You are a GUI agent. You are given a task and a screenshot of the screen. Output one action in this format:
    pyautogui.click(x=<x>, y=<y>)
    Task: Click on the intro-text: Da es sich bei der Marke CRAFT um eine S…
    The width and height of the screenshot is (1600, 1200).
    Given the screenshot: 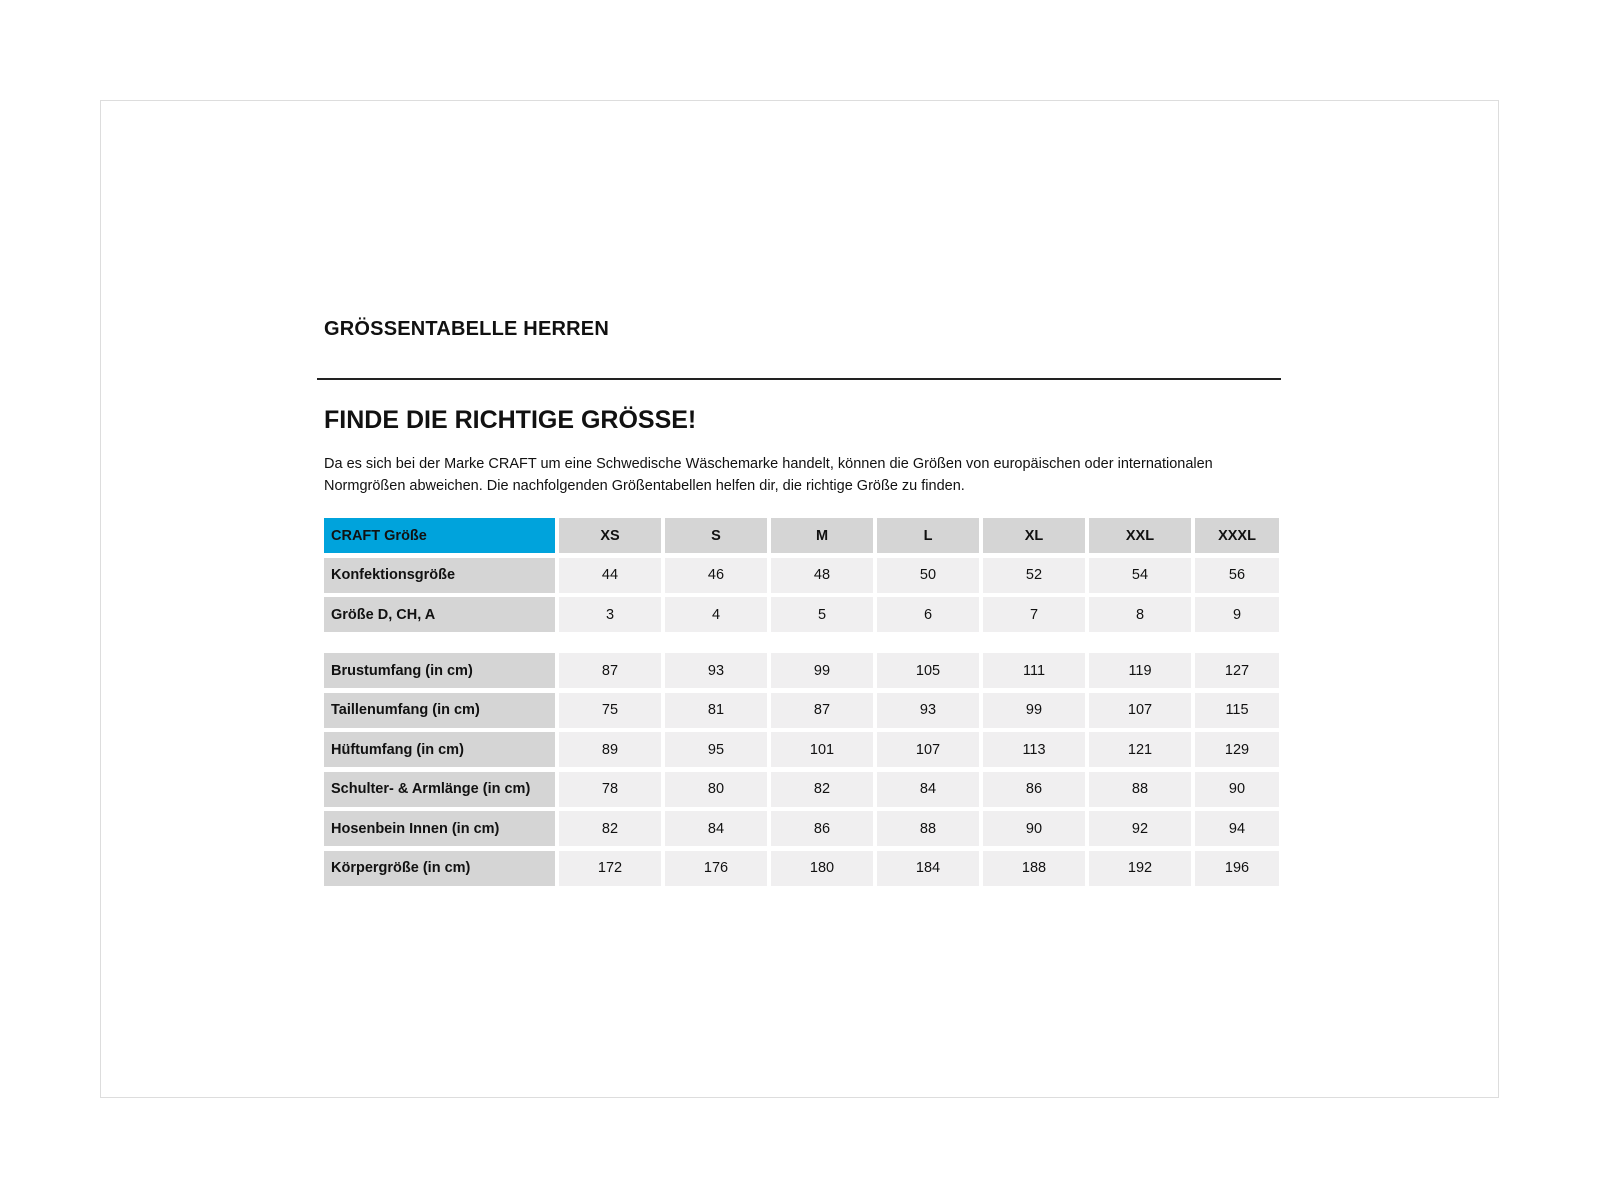 What is the action you would take?
    pyautogui.click(x=768, y=475)
    